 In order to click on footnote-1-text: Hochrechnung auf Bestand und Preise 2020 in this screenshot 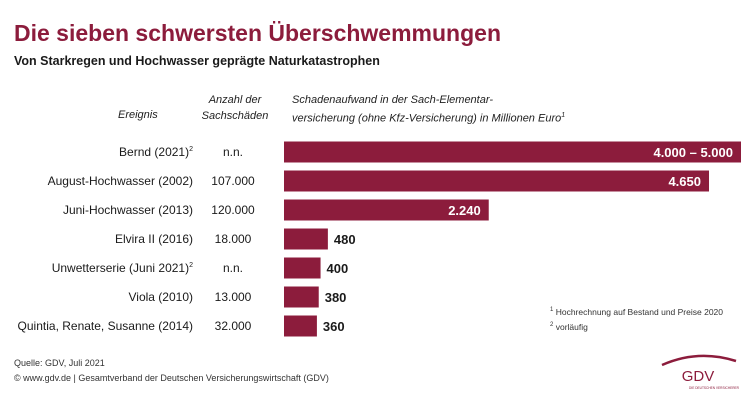, I will do `click(639, 312)`.